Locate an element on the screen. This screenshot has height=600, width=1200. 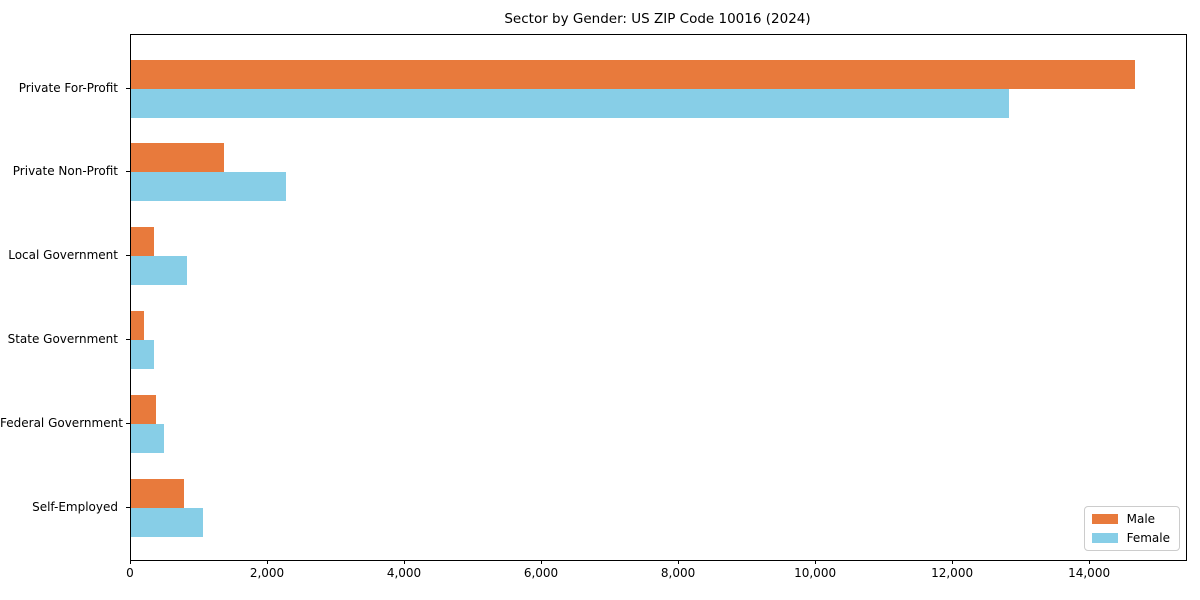
y-axis-label: Federal Government is located at coordinates (61, 423).